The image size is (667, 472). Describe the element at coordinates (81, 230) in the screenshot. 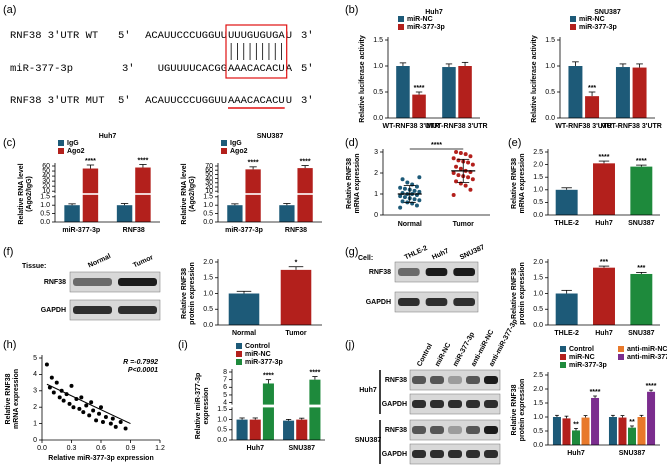

I see `x-tick-label: miR-377-3p` at that location.